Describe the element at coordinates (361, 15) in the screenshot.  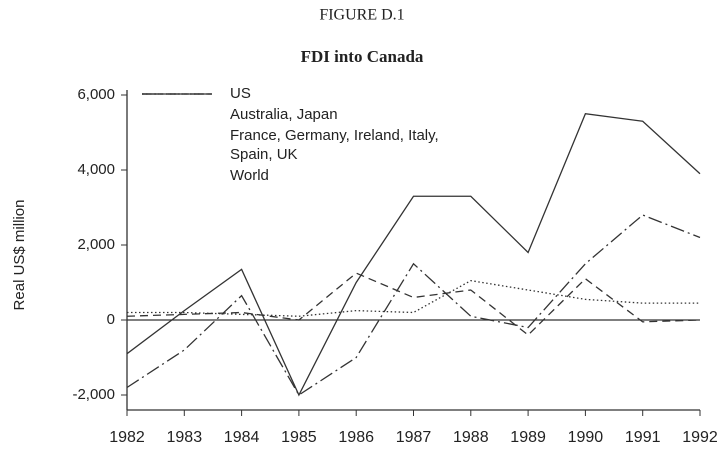
I see `figure-label: FIGURE D.1` at that location.